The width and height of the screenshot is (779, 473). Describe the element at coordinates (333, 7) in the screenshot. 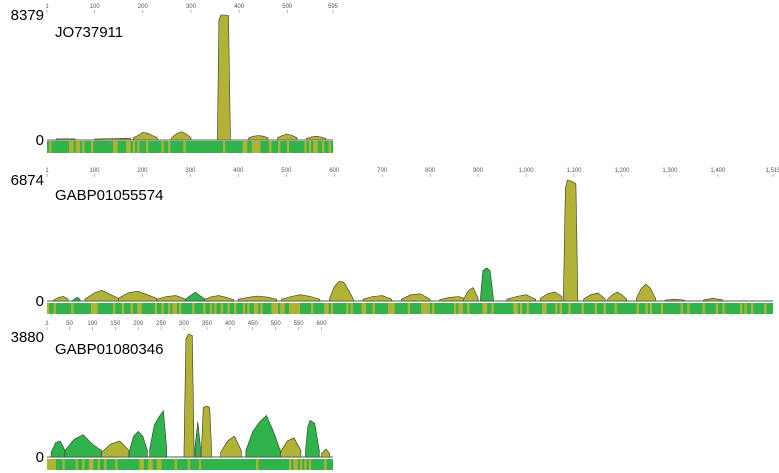

I see `x-tick-label: 595` at that location.